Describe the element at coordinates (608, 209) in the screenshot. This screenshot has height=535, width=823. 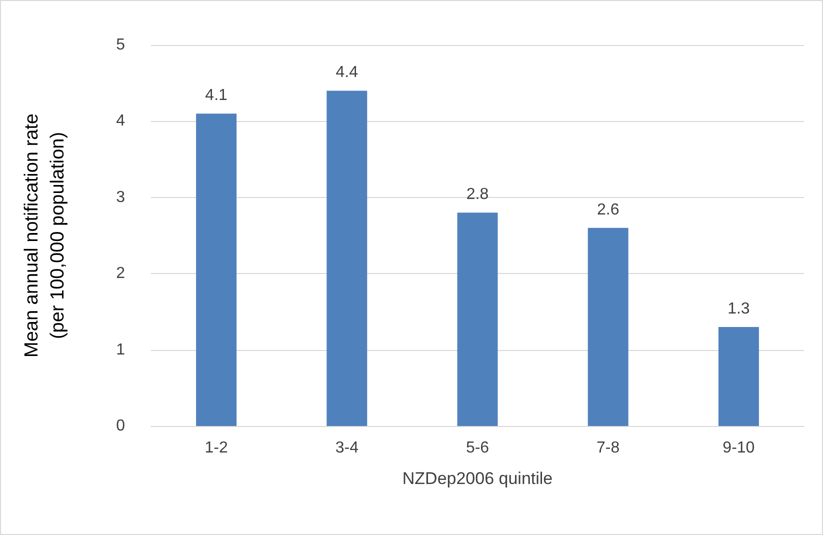
I see `data-label: 2.6` at that location.